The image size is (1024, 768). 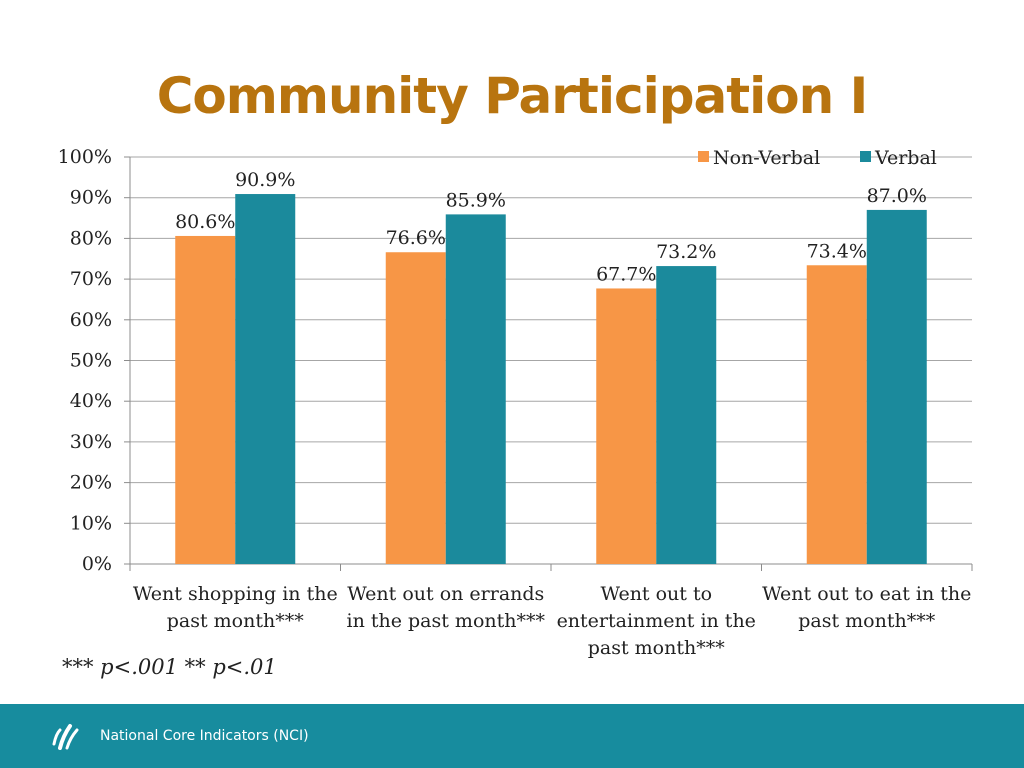 What do you see at coordinates (91, 238) in the screenshot?
I see `y-tick-label: 80%` at bounding box center [91, 238].